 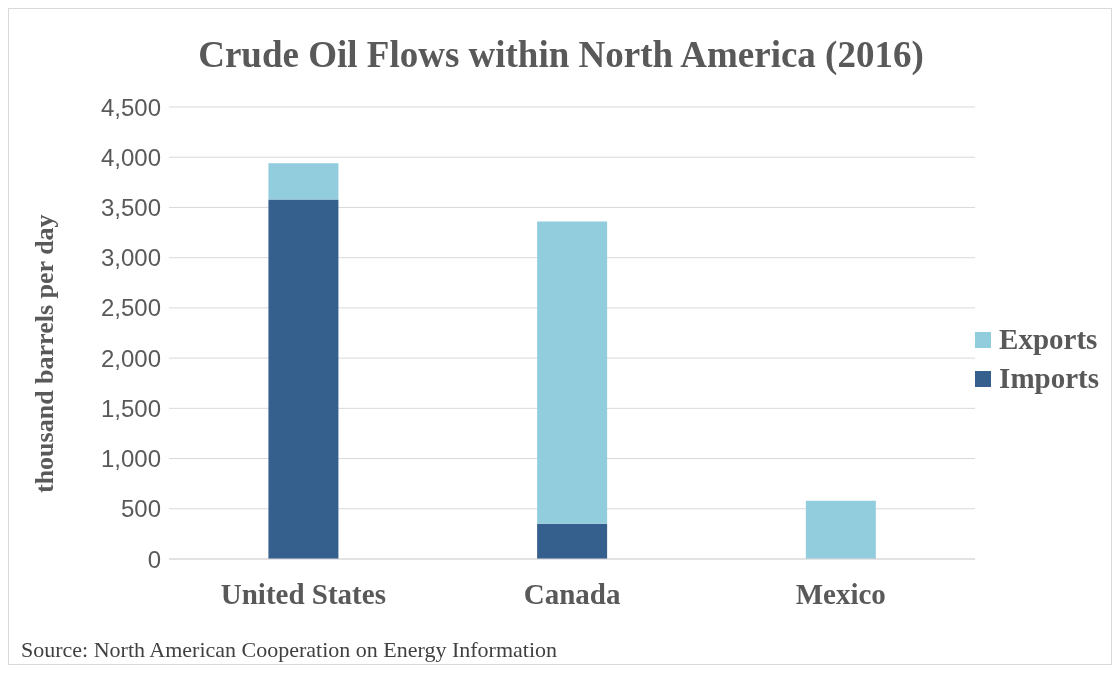 What do you see at coordinates (130, 207) in the screenshot?
I see `y-tick-label: 3,500` at bounding box center [130, 207].